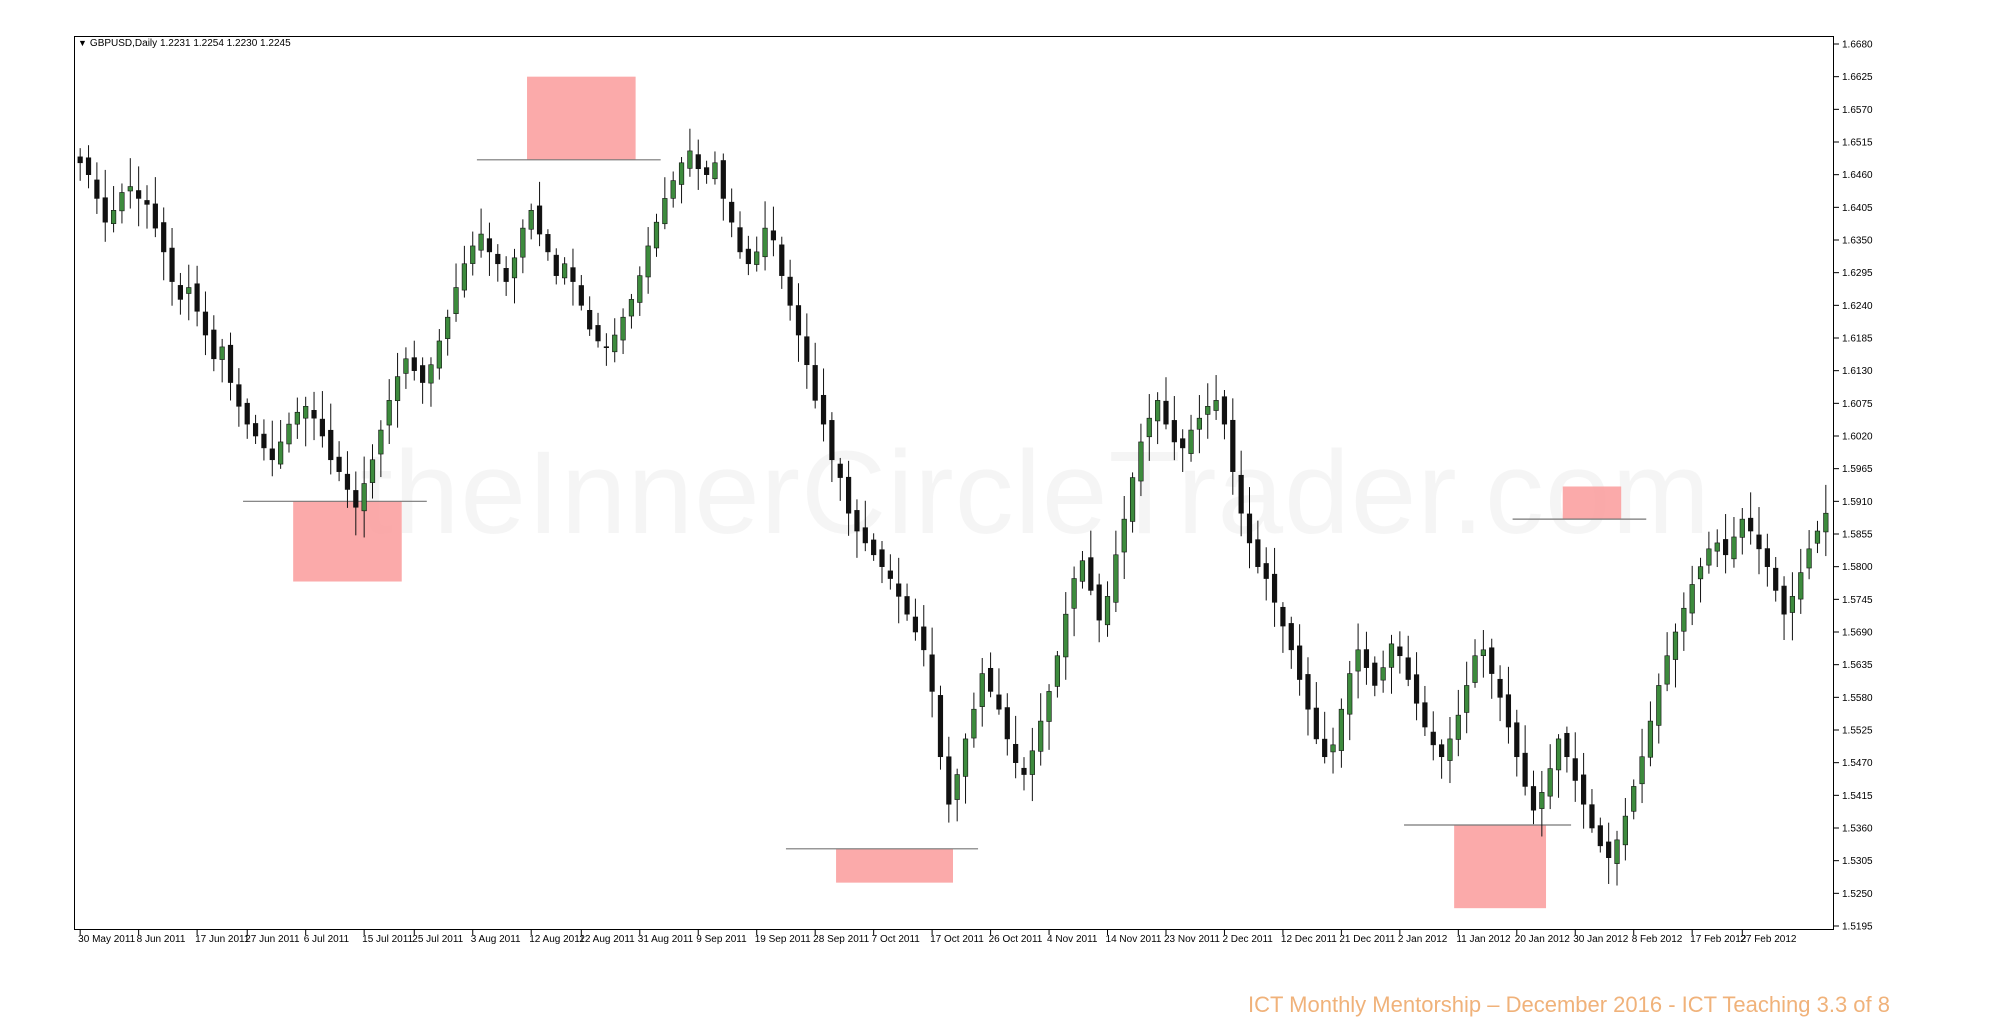  What do you see at coordinates (1857, 110) in the screenshot?
I see `y-tick-label: 1.6570` at bounding box center [1857, 110].